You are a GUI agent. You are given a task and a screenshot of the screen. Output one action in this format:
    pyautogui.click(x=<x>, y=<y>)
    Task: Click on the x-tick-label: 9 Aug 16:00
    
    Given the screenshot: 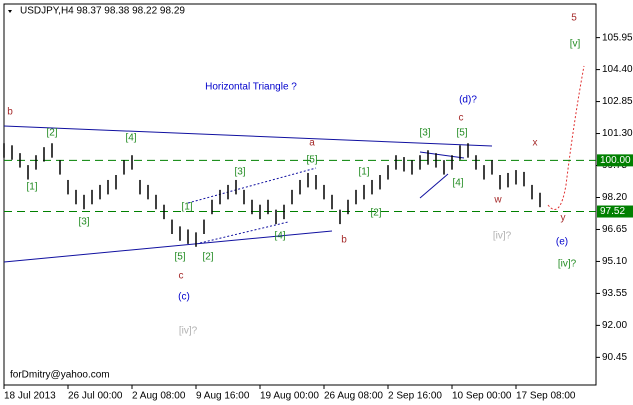 What is the action you would take?
    pyautogui.click(x=223, y=396)
    